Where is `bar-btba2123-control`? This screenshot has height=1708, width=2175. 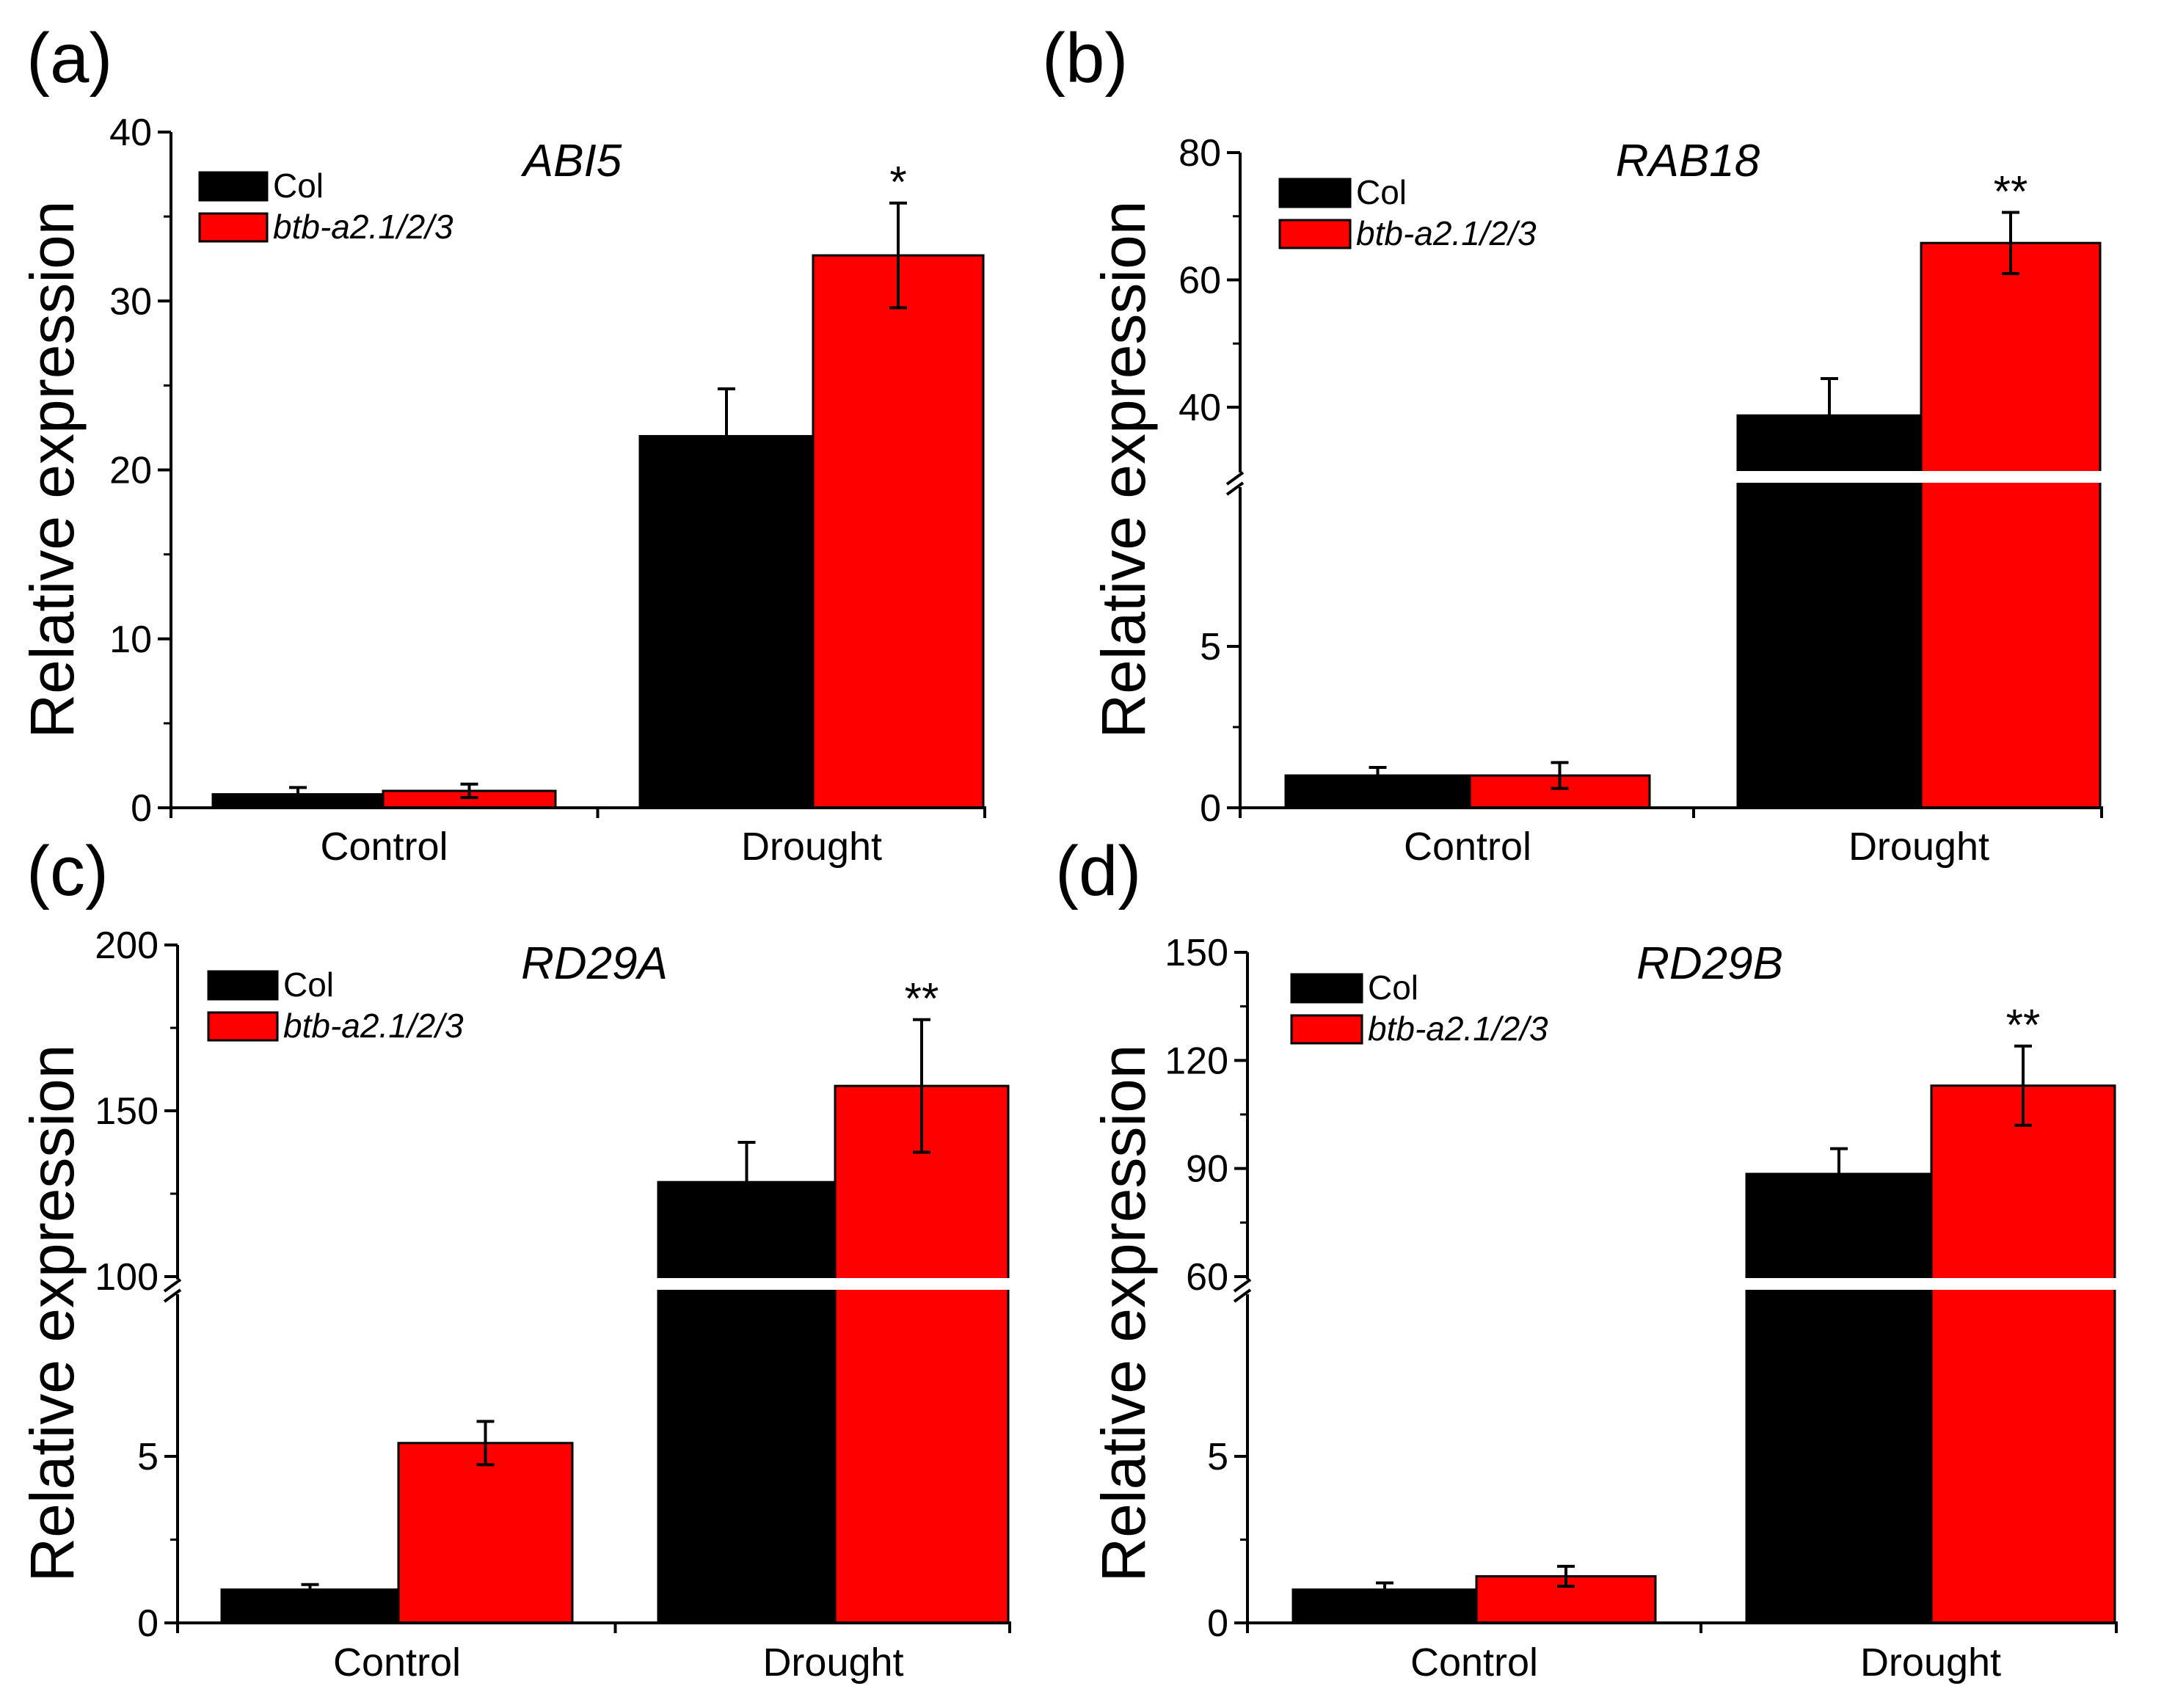 bar-btba2123-control is located at coordinates (485, 1533).